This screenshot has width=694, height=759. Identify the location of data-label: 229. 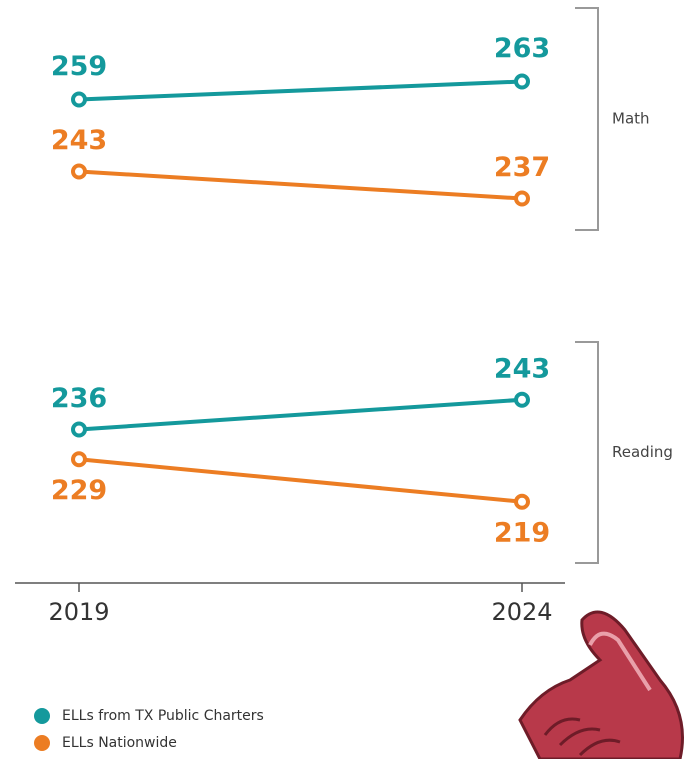
(79, 490).